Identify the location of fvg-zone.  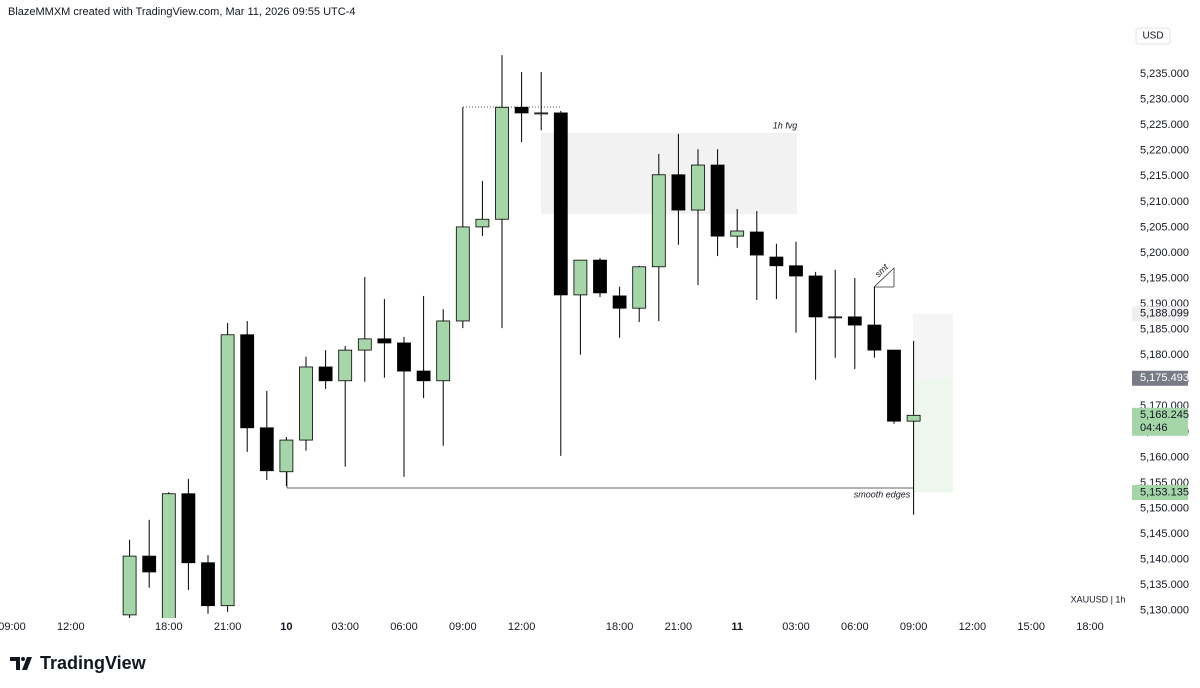
(669, 173).